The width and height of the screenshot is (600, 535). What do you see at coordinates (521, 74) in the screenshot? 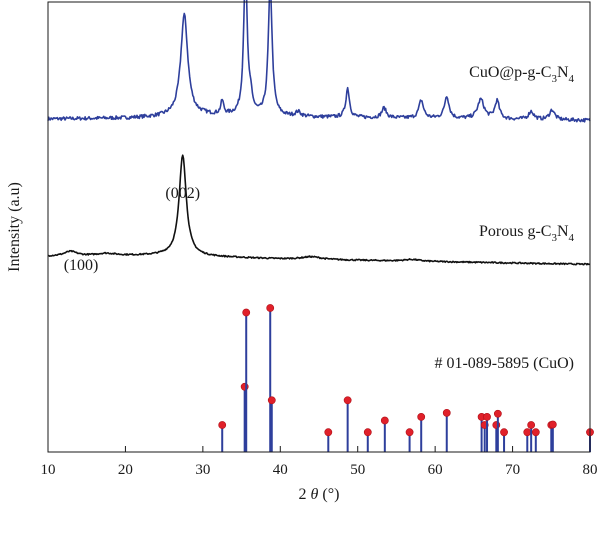
I see `series-label-0: CuO@p-g-C3N4` at bounding box center [521, 74].